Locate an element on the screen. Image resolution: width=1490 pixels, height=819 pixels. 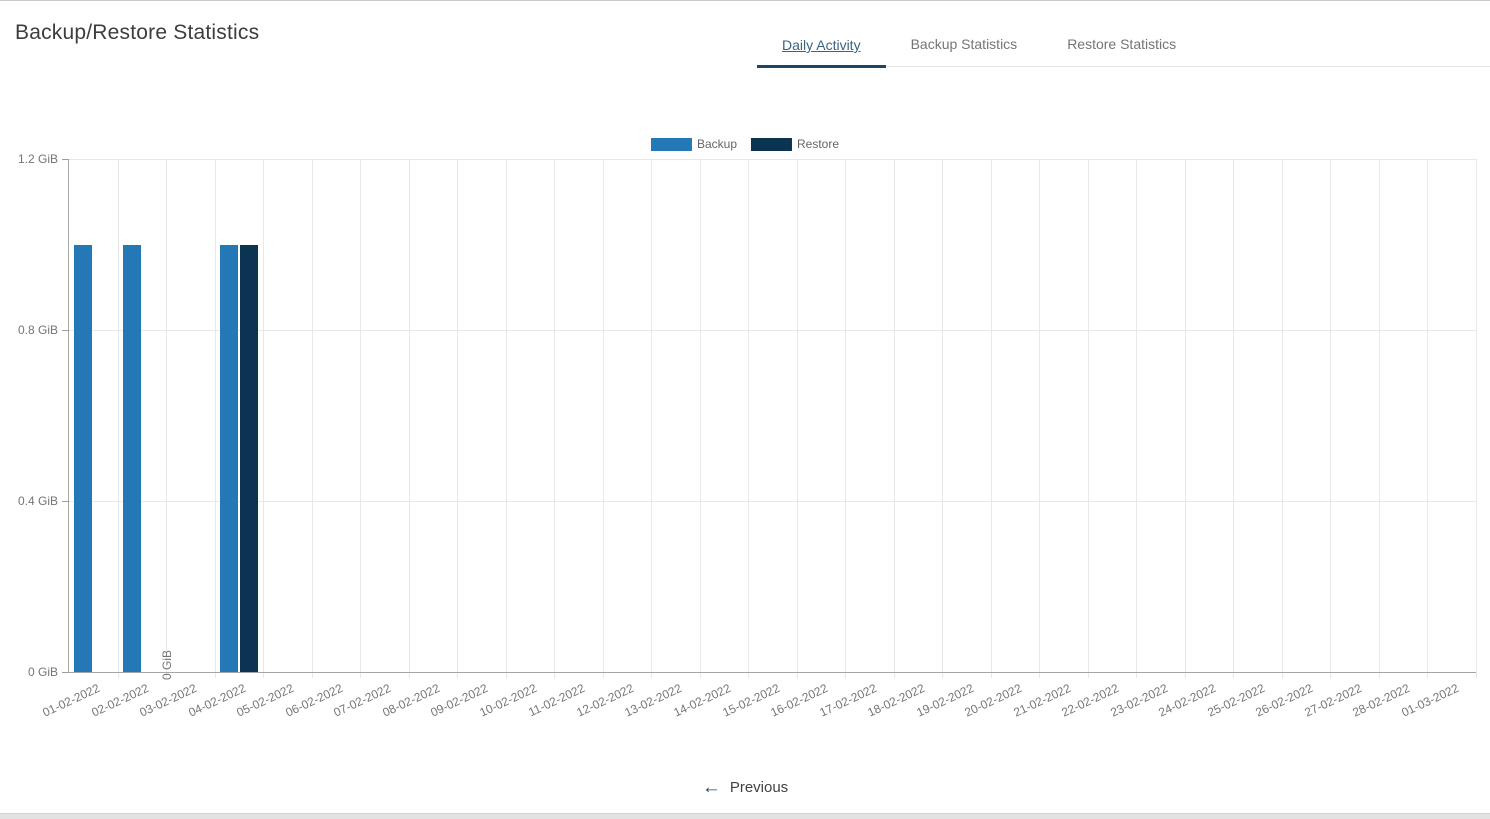
y-axis-label: 0.4 GiB is located at coordinates (37, 501).